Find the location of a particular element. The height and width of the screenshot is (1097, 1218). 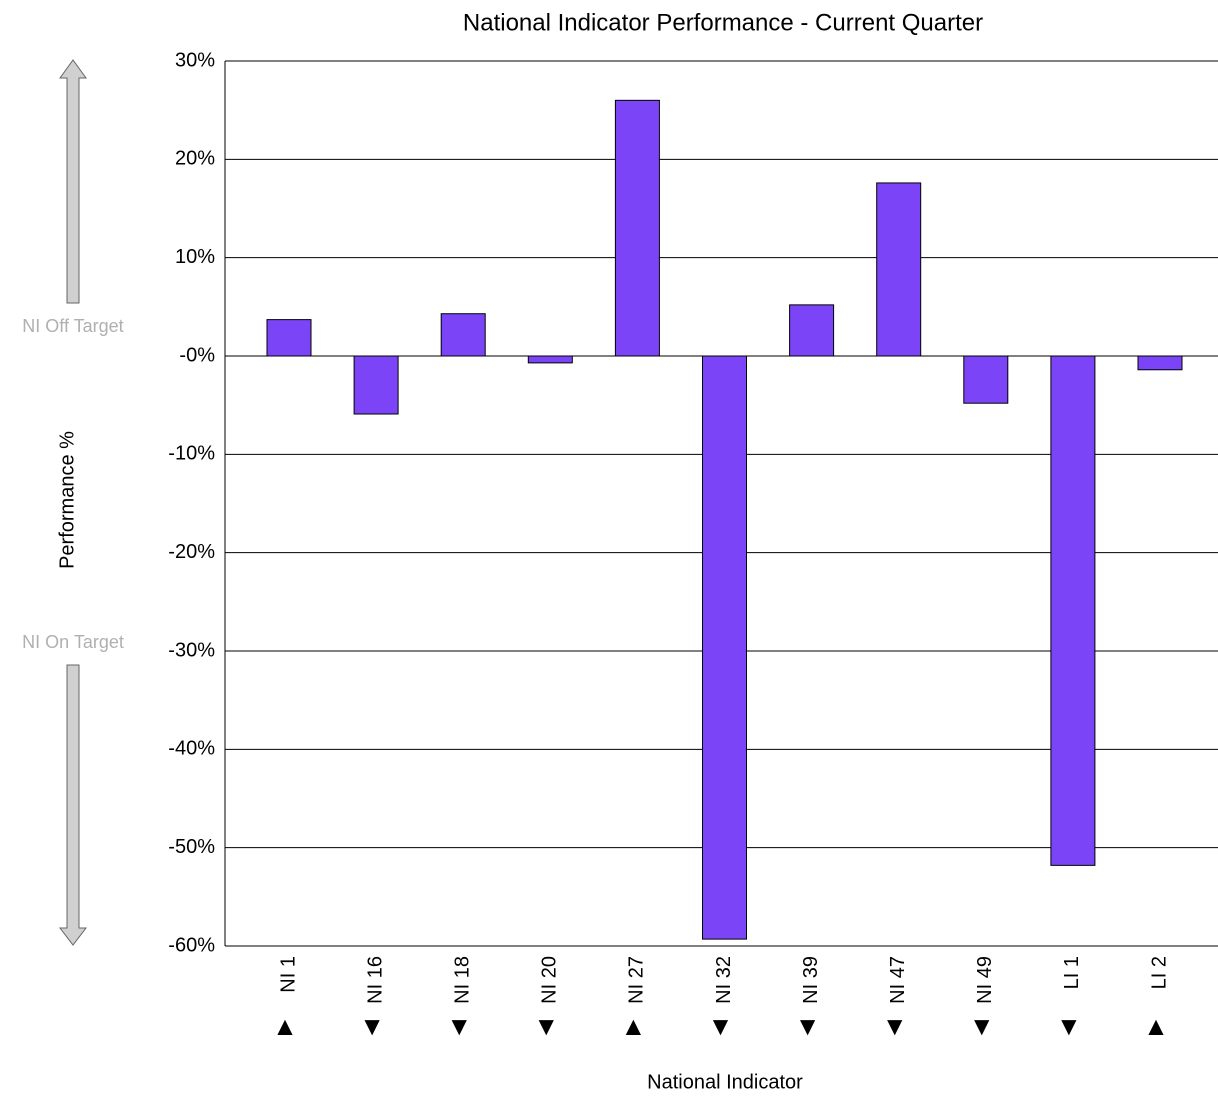

x-tick-label: NI 20 is located at coordinates (550, 980).